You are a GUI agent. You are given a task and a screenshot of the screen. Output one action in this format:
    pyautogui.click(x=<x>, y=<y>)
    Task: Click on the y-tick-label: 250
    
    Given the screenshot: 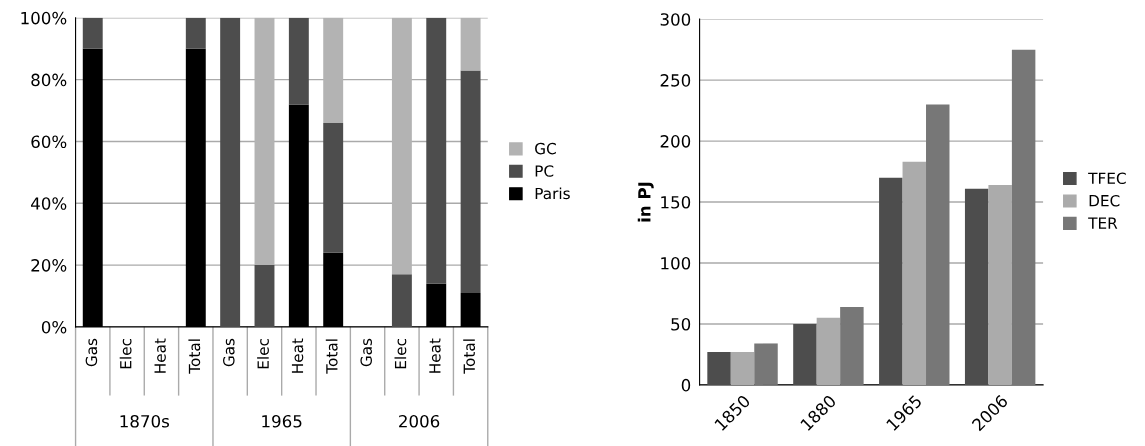 What is the action you would take?
    pyautogui.click(x=675, y=80)
    